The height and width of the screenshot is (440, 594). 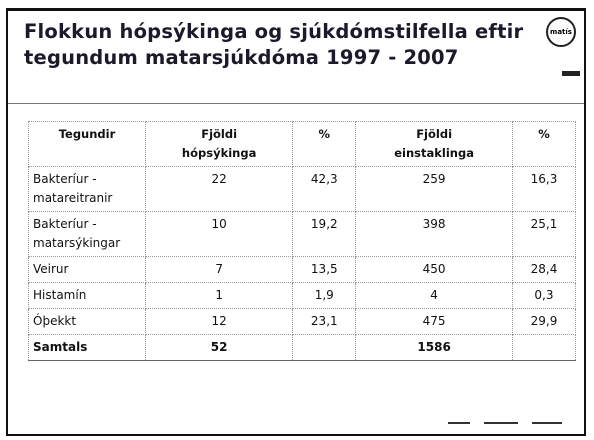 I want to click on table-row: Óþekkt 12 23,1 475 29,9, so click(x=302, y=321).